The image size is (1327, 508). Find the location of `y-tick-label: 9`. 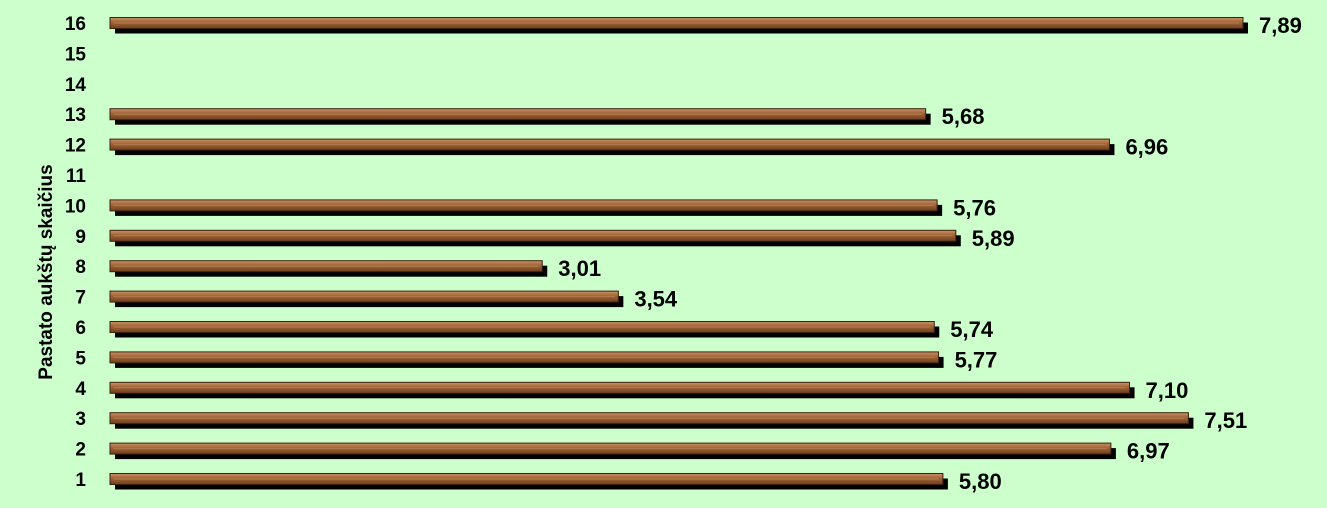

y-tick-label: 9 is located at coordinates (80, 237).